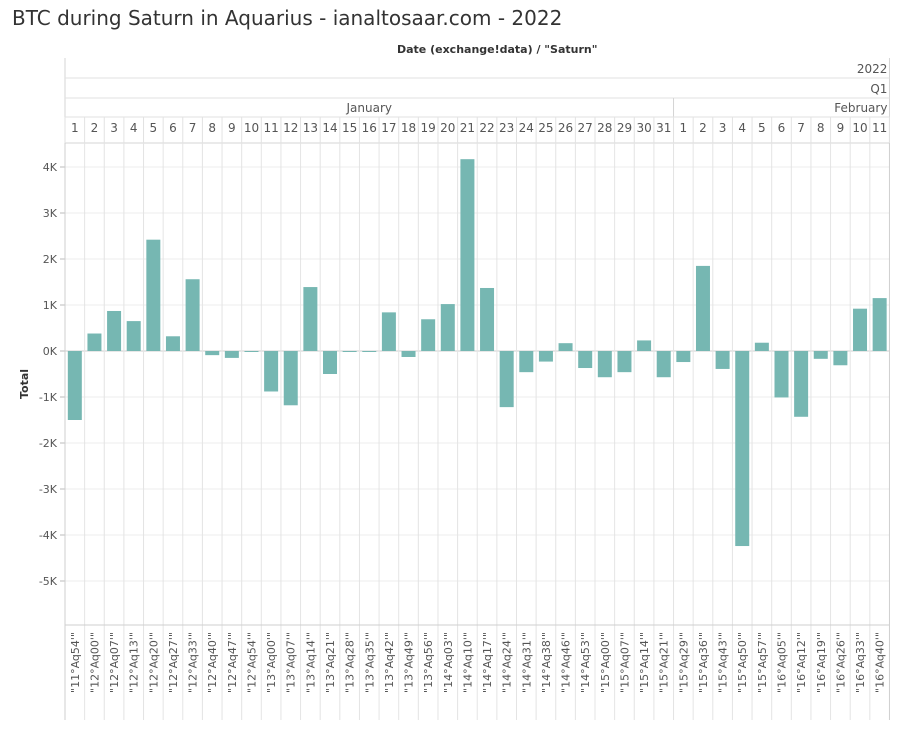 The height and width of the screenshot is (753, 910). What do you see at coordinates (497, 49) in the screenshot?
I see `column-header: Date (exchange!data) / "Saturn"` at bounding box center [497, 49].